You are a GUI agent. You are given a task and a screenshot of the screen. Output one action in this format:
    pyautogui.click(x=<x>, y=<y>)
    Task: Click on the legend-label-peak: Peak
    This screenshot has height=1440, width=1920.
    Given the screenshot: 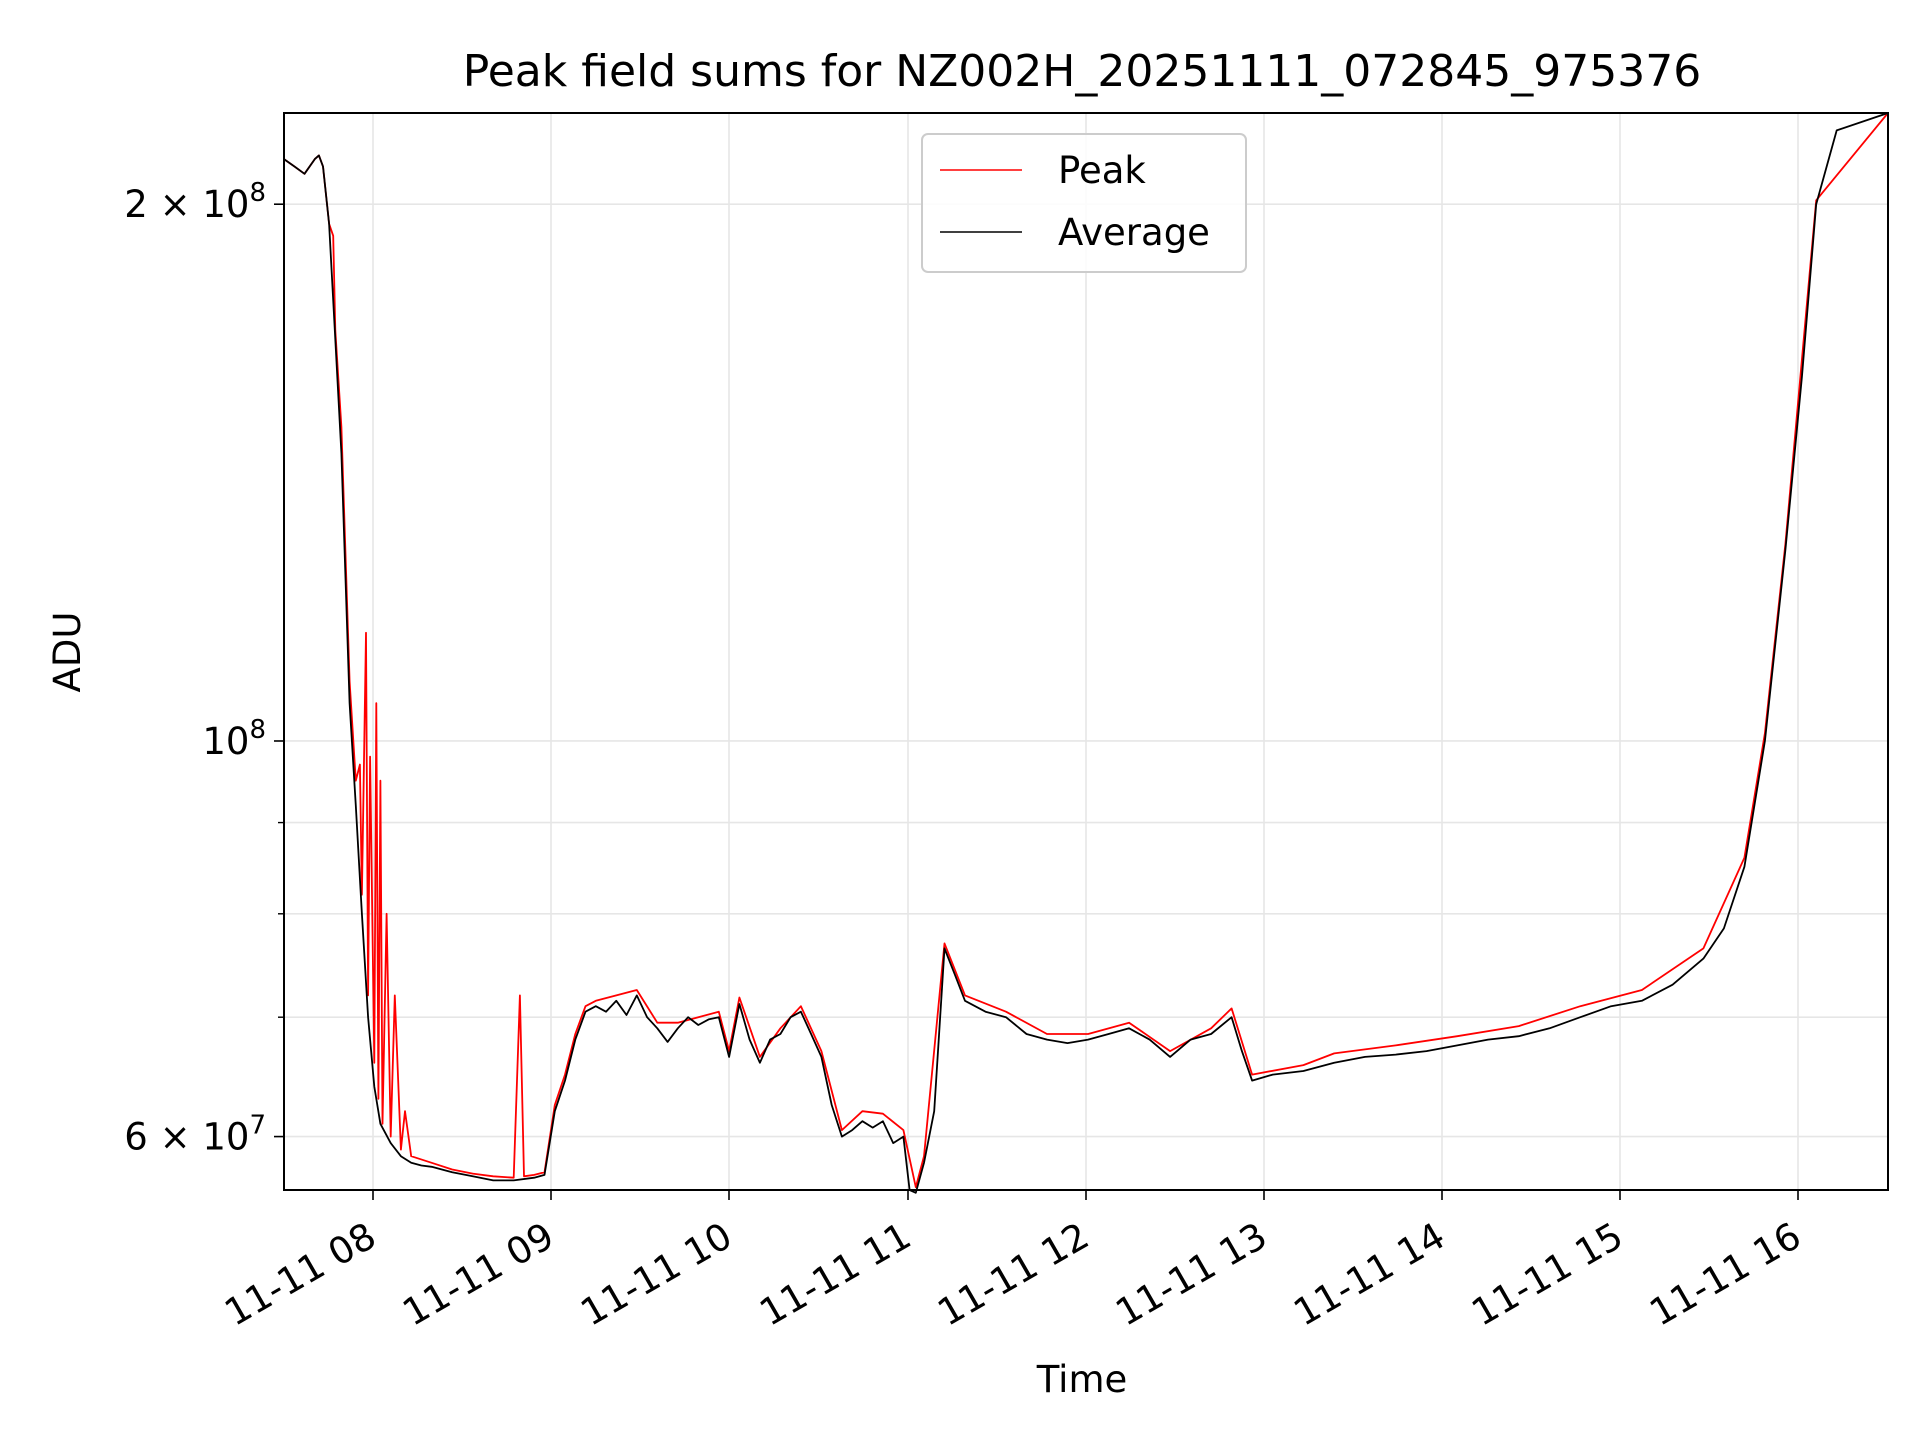 What is the action you would take?
    pyautogui.click(x=1102, y=170)
    